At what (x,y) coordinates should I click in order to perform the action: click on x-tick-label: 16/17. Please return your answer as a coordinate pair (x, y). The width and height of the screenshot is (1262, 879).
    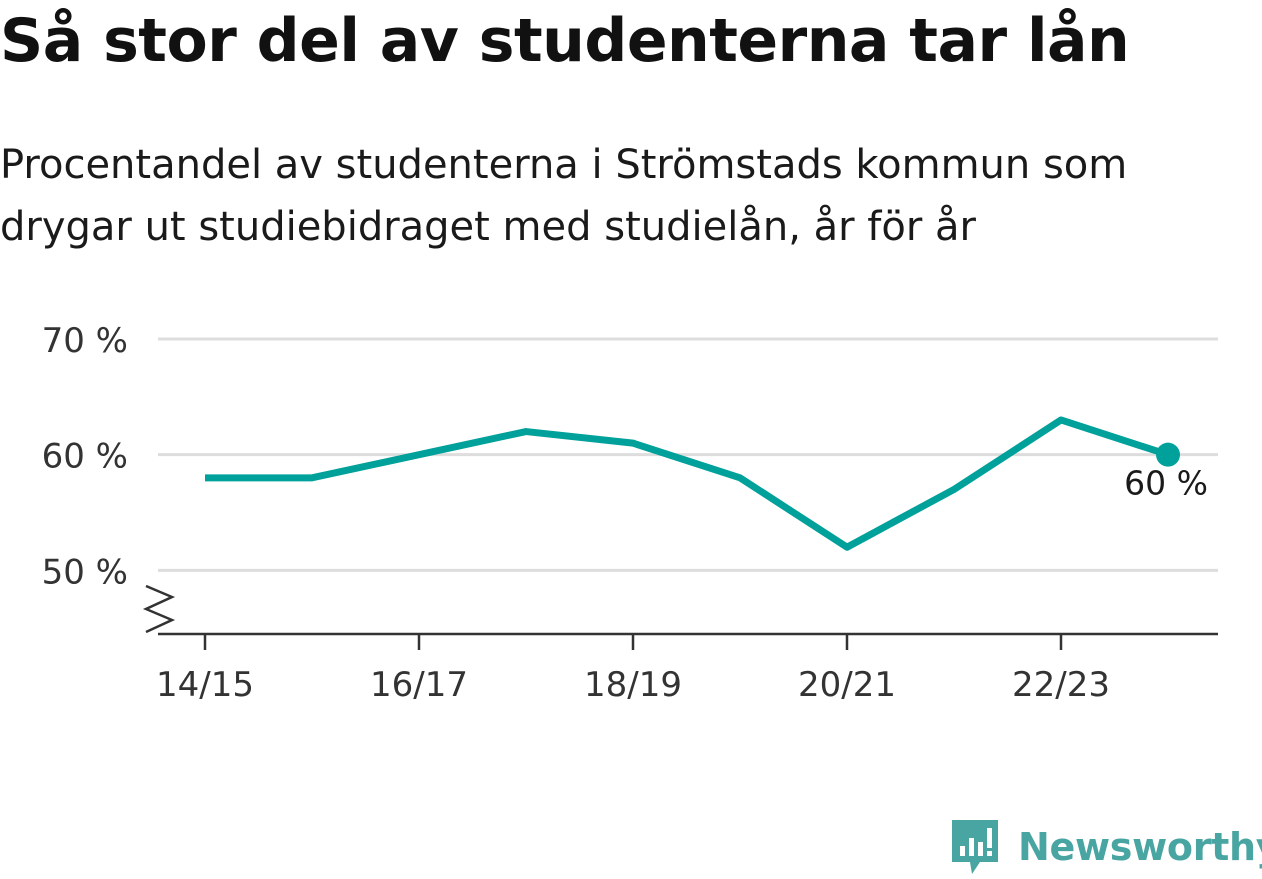
    Looking at the image, I should click on (419, 685).